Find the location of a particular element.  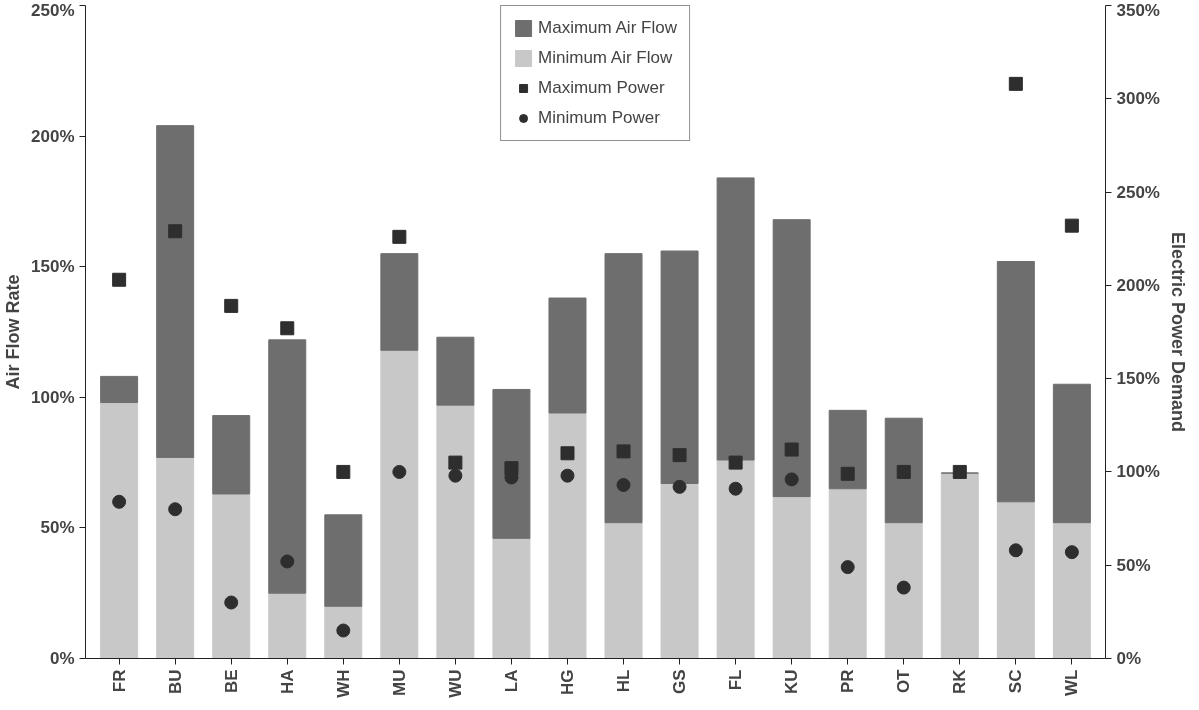

x-tick-label: WL is located at coordinates (1072, 682).